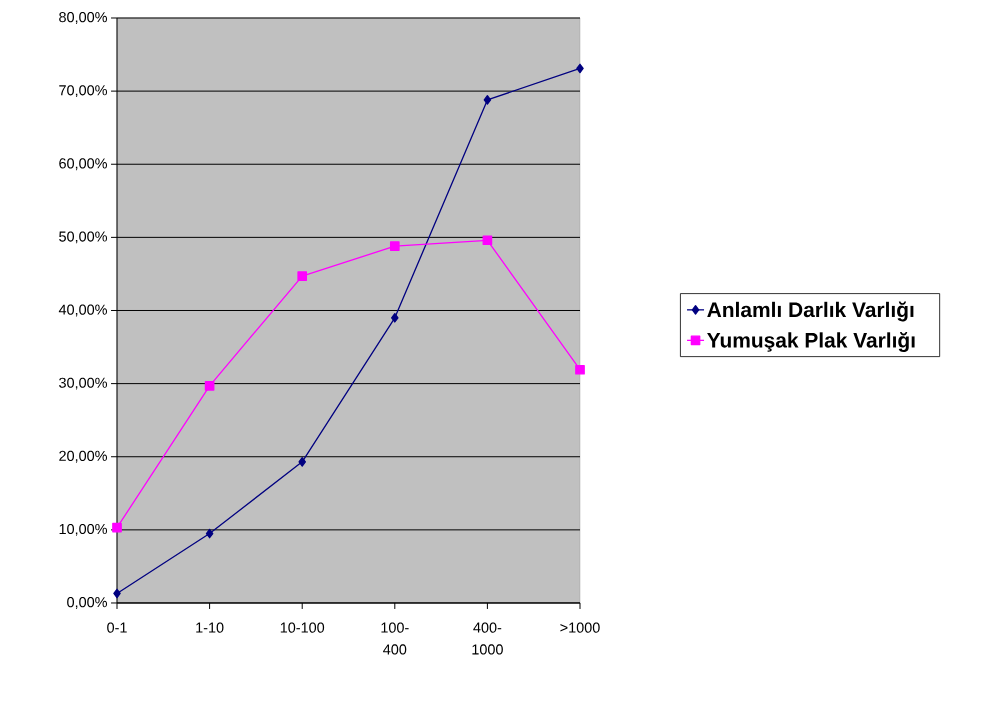 The height and width of the screenshot is (706, 1002). What do you see at coordinates (83, 456) in the screenshot?
I see `y-tick-label: 20,00%` at bounding box center [83, 456].